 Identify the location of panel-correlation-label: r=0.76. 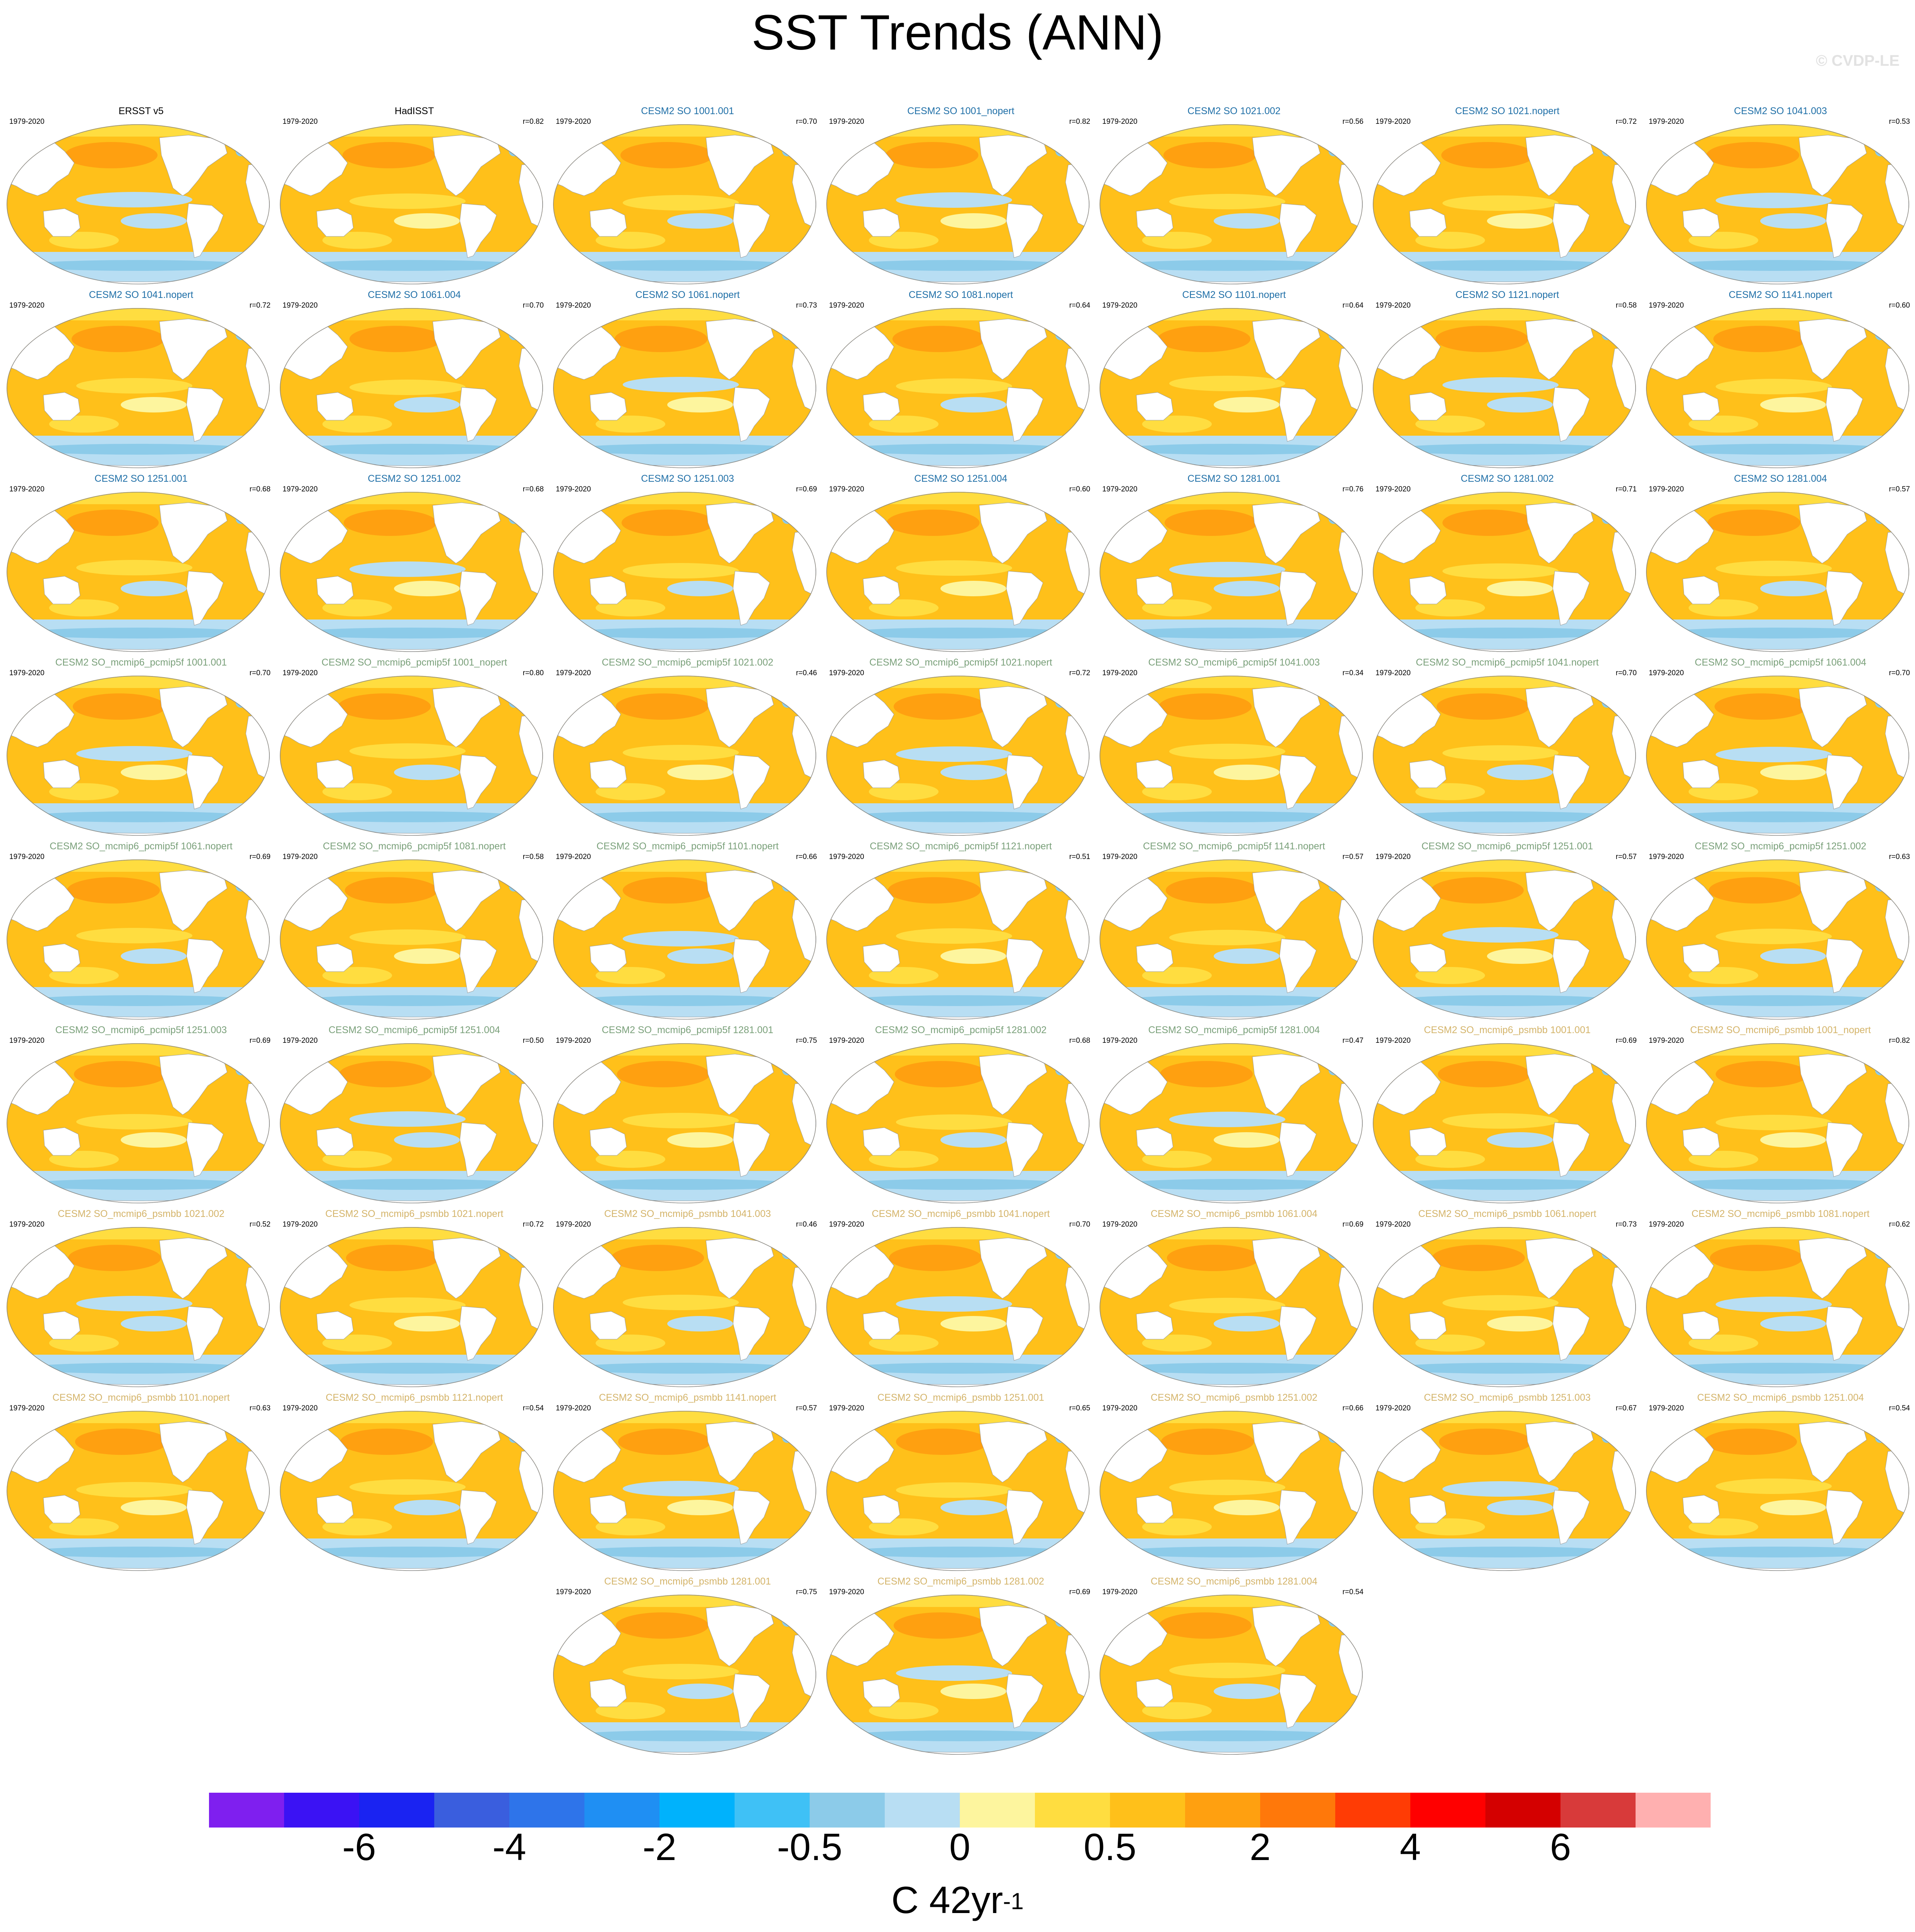
(1352, 489).